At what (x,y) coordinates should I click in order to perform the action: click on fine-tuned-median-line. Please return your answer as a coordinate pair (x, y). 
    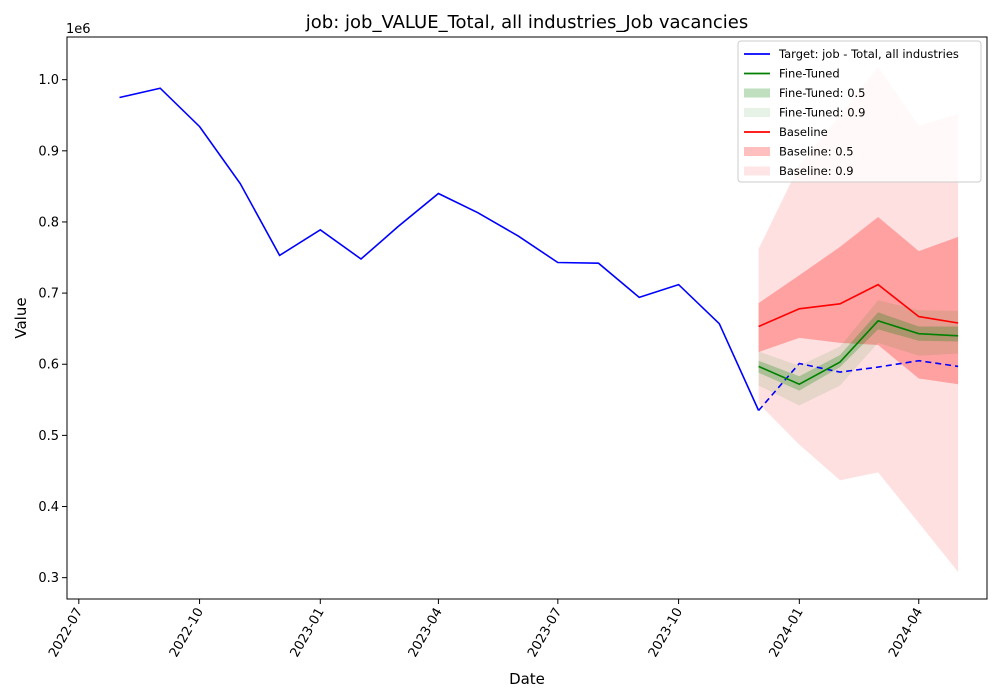
    Looking at the image, I should click on (858, 352).